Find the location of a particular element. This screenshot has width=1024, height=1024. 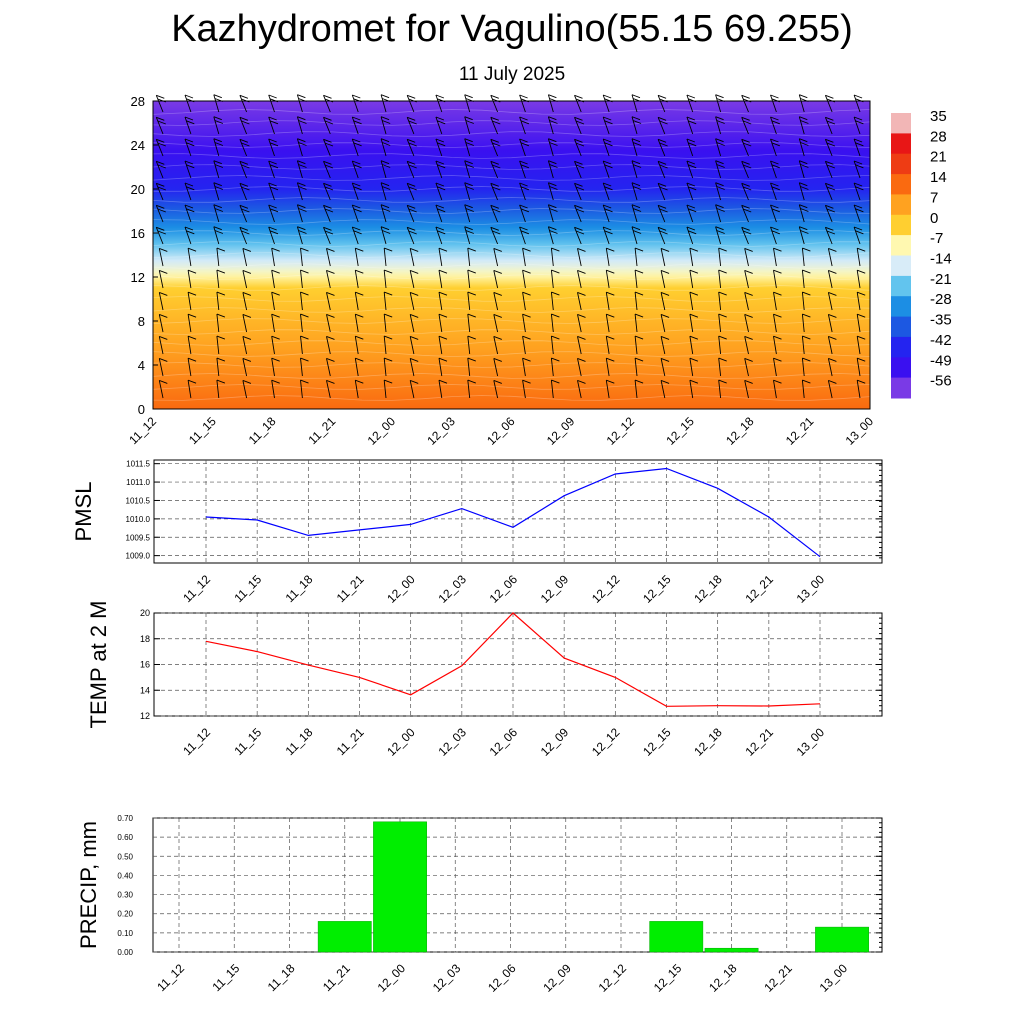

precip-xtick-label: 11_12 is located at coordinates (170, 977).